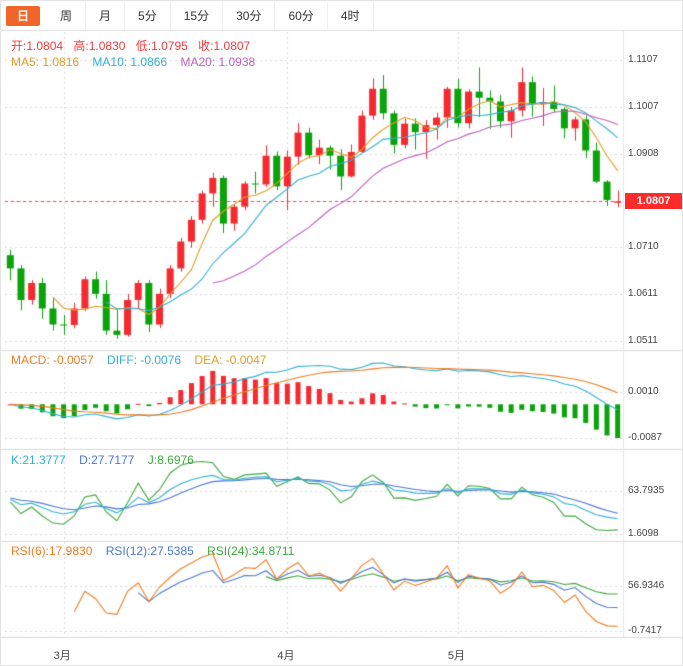 The width and height of the screenshot is (683, 666). What do you see at coordinates (170, 460) in the screenshot?
I see `legend-j: J:8.6976` at bounding box center [170, 460].